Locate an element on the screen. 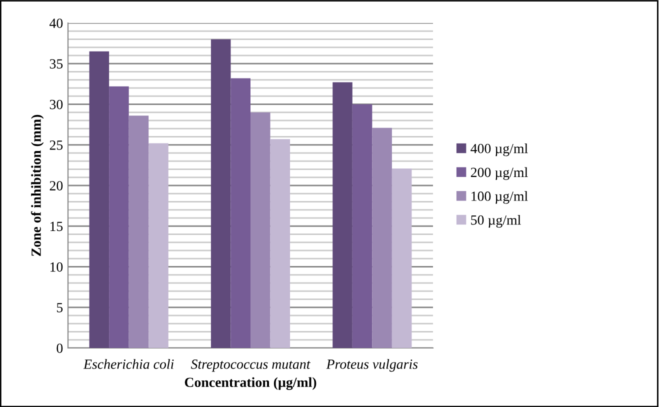 The image size is (659, 407). legend-label: 50 µg/ml is located at coordinates (496, 221).